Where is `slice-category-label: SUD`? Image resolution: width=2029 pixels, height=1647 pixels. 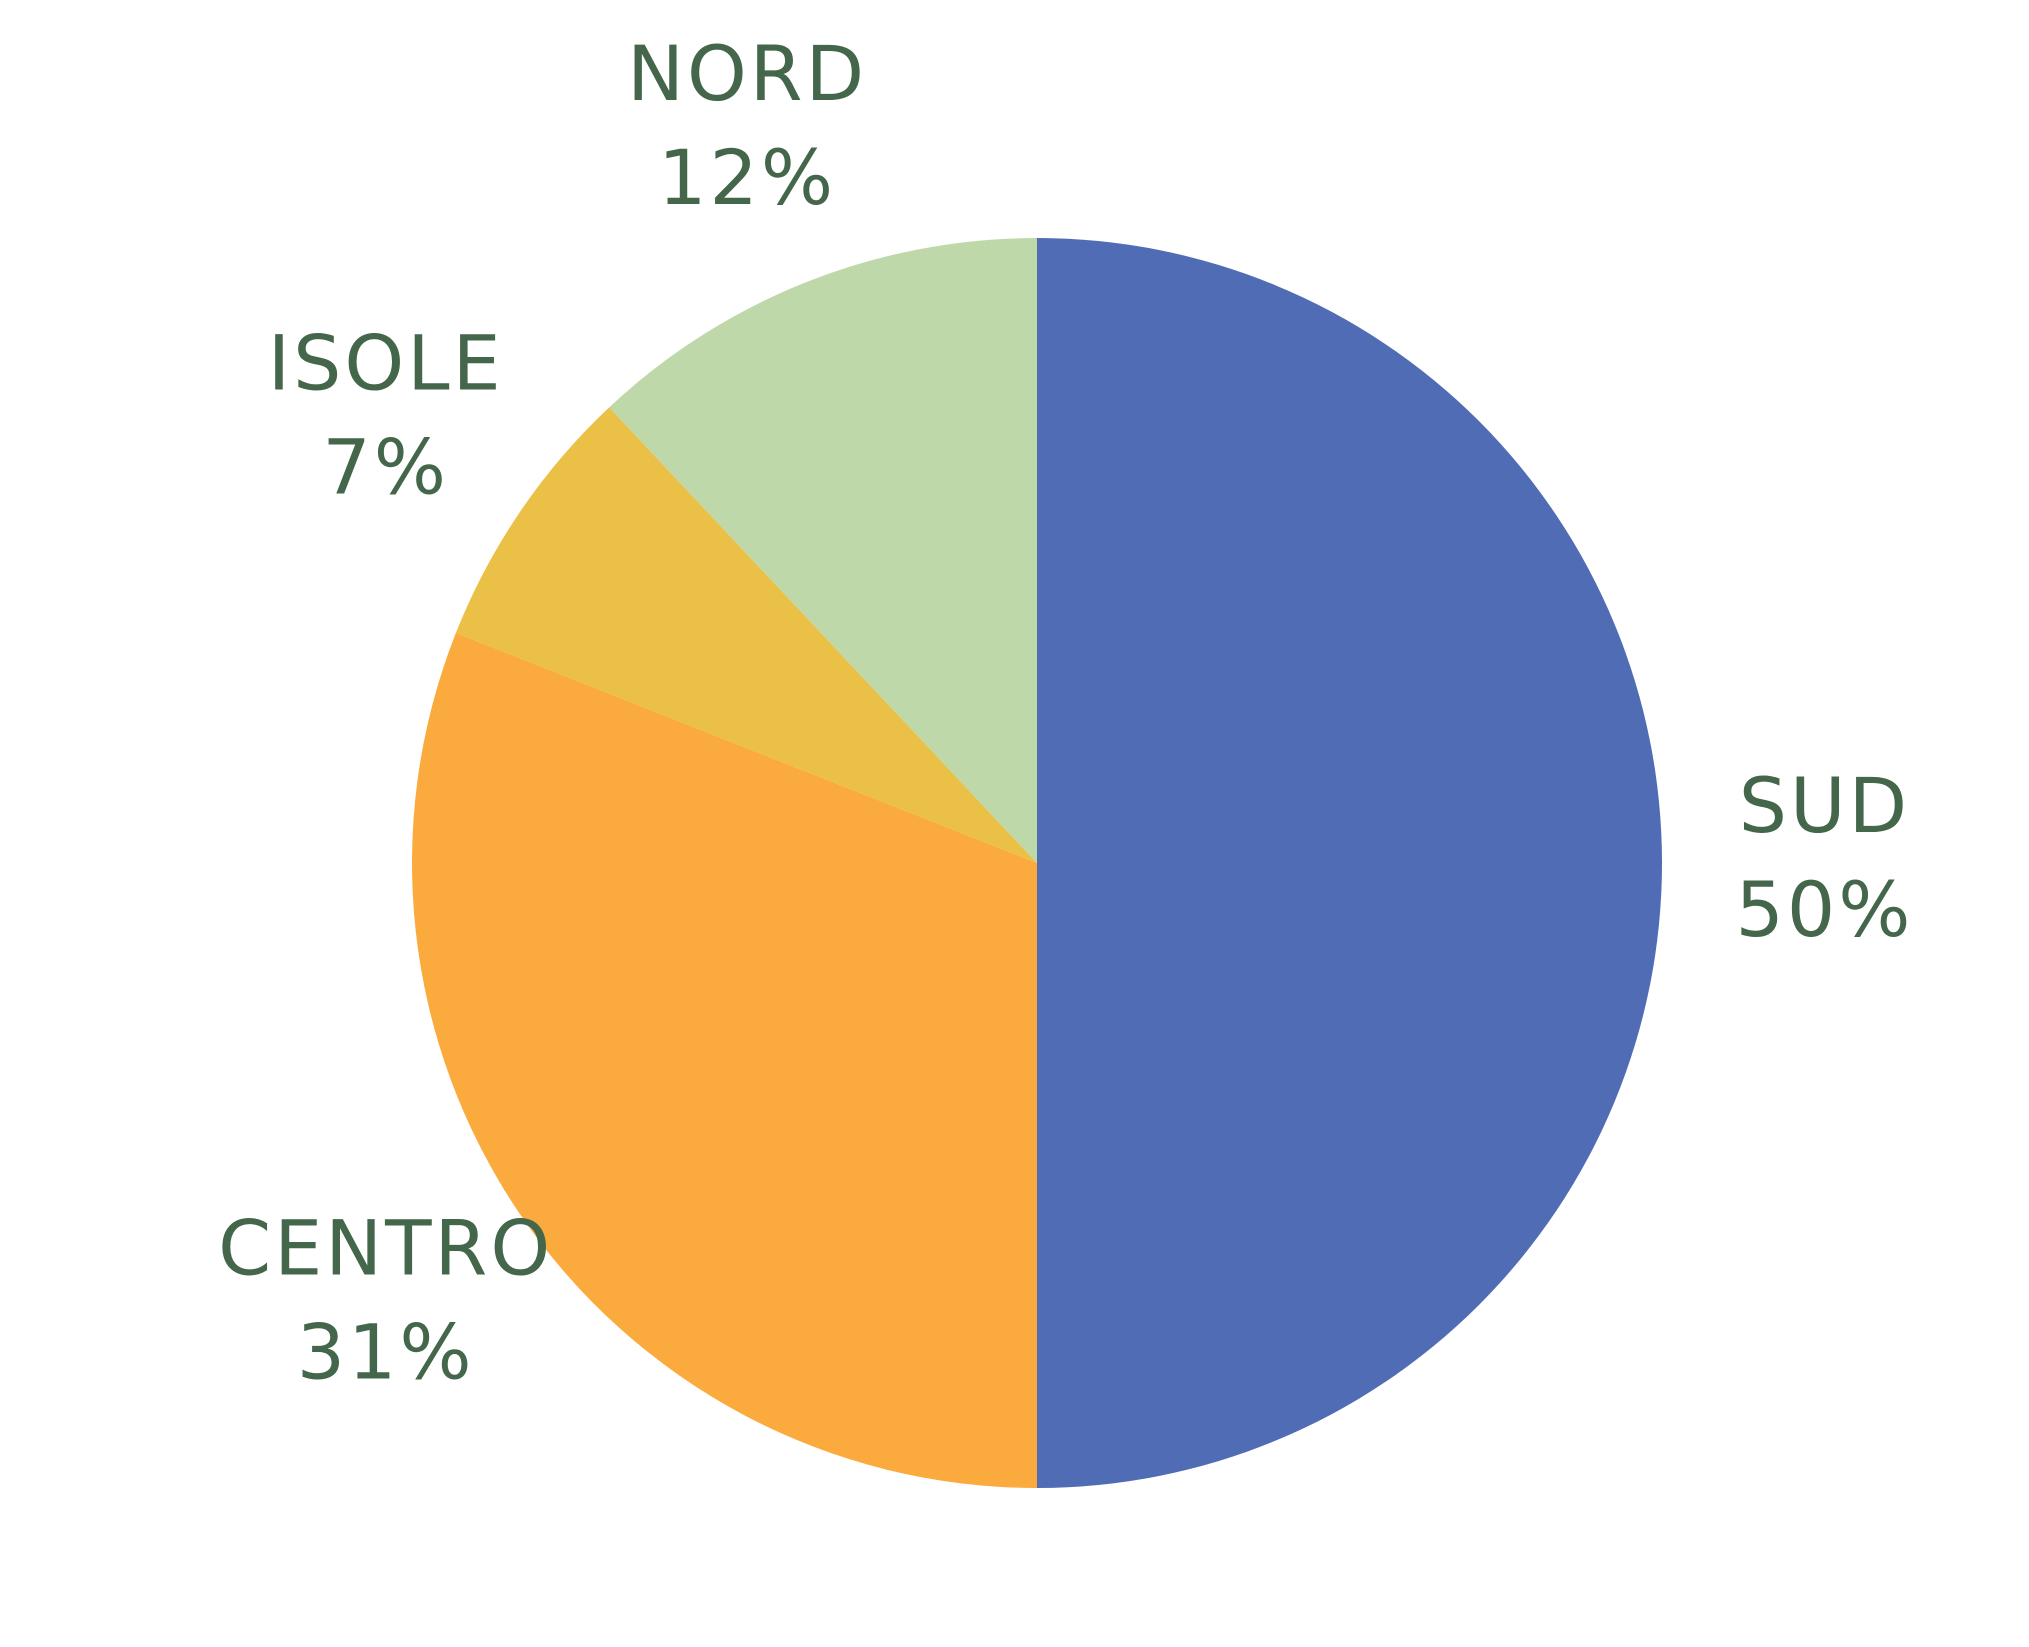 slice-category-label: SUD is located at coordinates (1824, 805).